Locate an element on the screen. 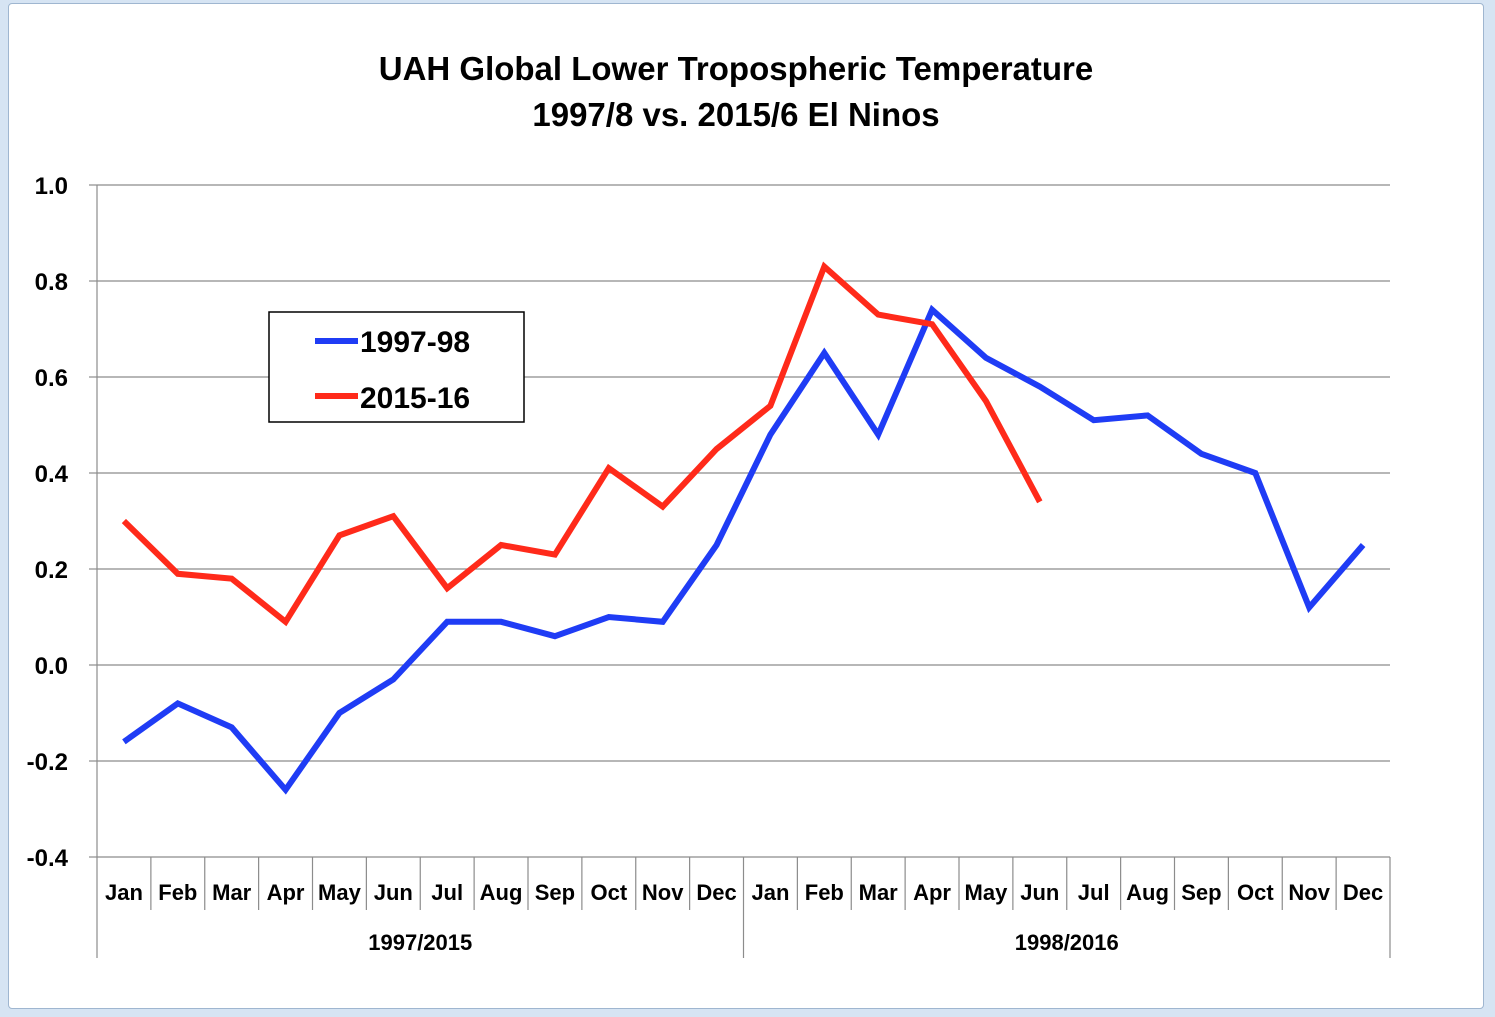 Image resolution: width=1495 pixels, height=1017 pixels. legend-label-2015-16: 2015-16 is located at coordinates (415, 398).